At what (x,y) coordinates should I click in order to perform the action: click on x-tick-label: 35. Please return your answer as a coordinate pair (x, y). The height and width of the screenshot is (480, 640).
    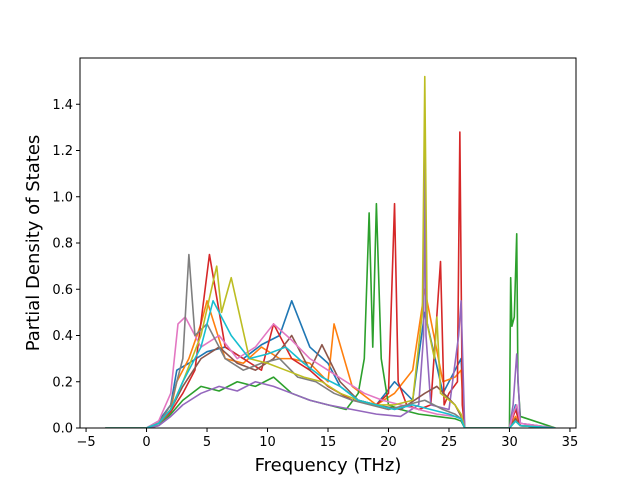
    Looking at the image, I should click on (570, 442).